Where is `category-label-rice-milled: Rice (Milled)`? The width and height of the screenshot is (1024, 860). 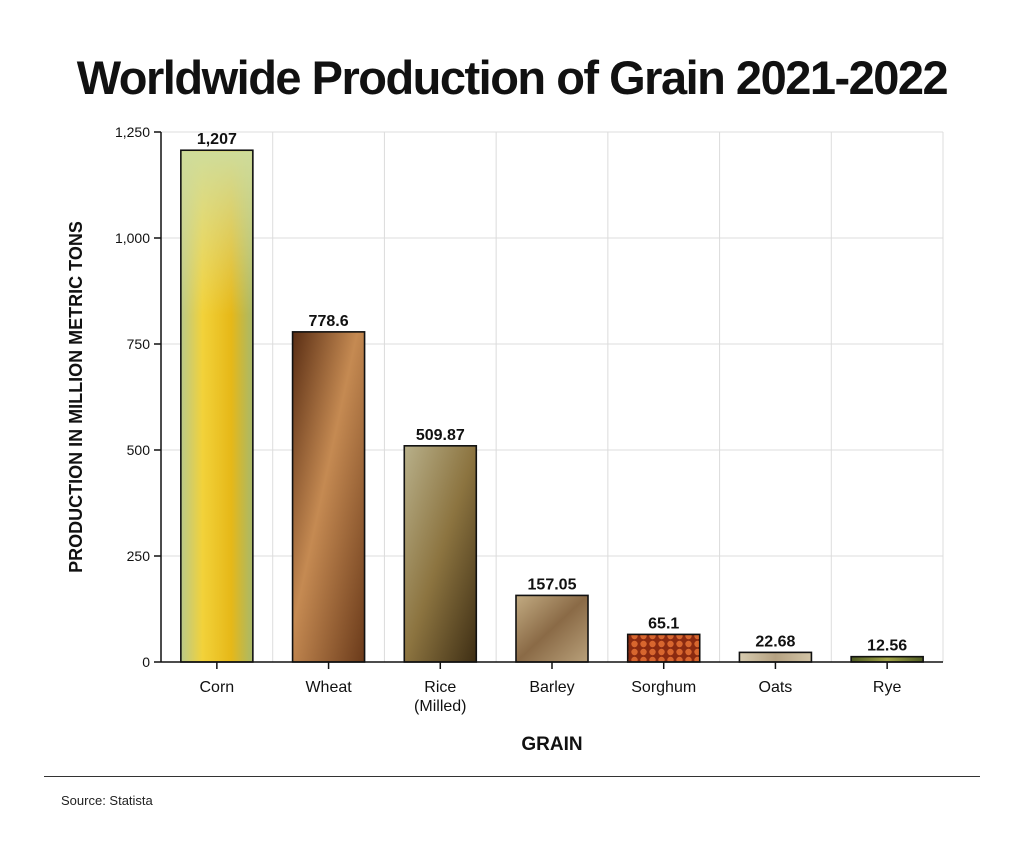
category-label-rice-milled: Rice (Milled) is located at coordinates (440, 697).